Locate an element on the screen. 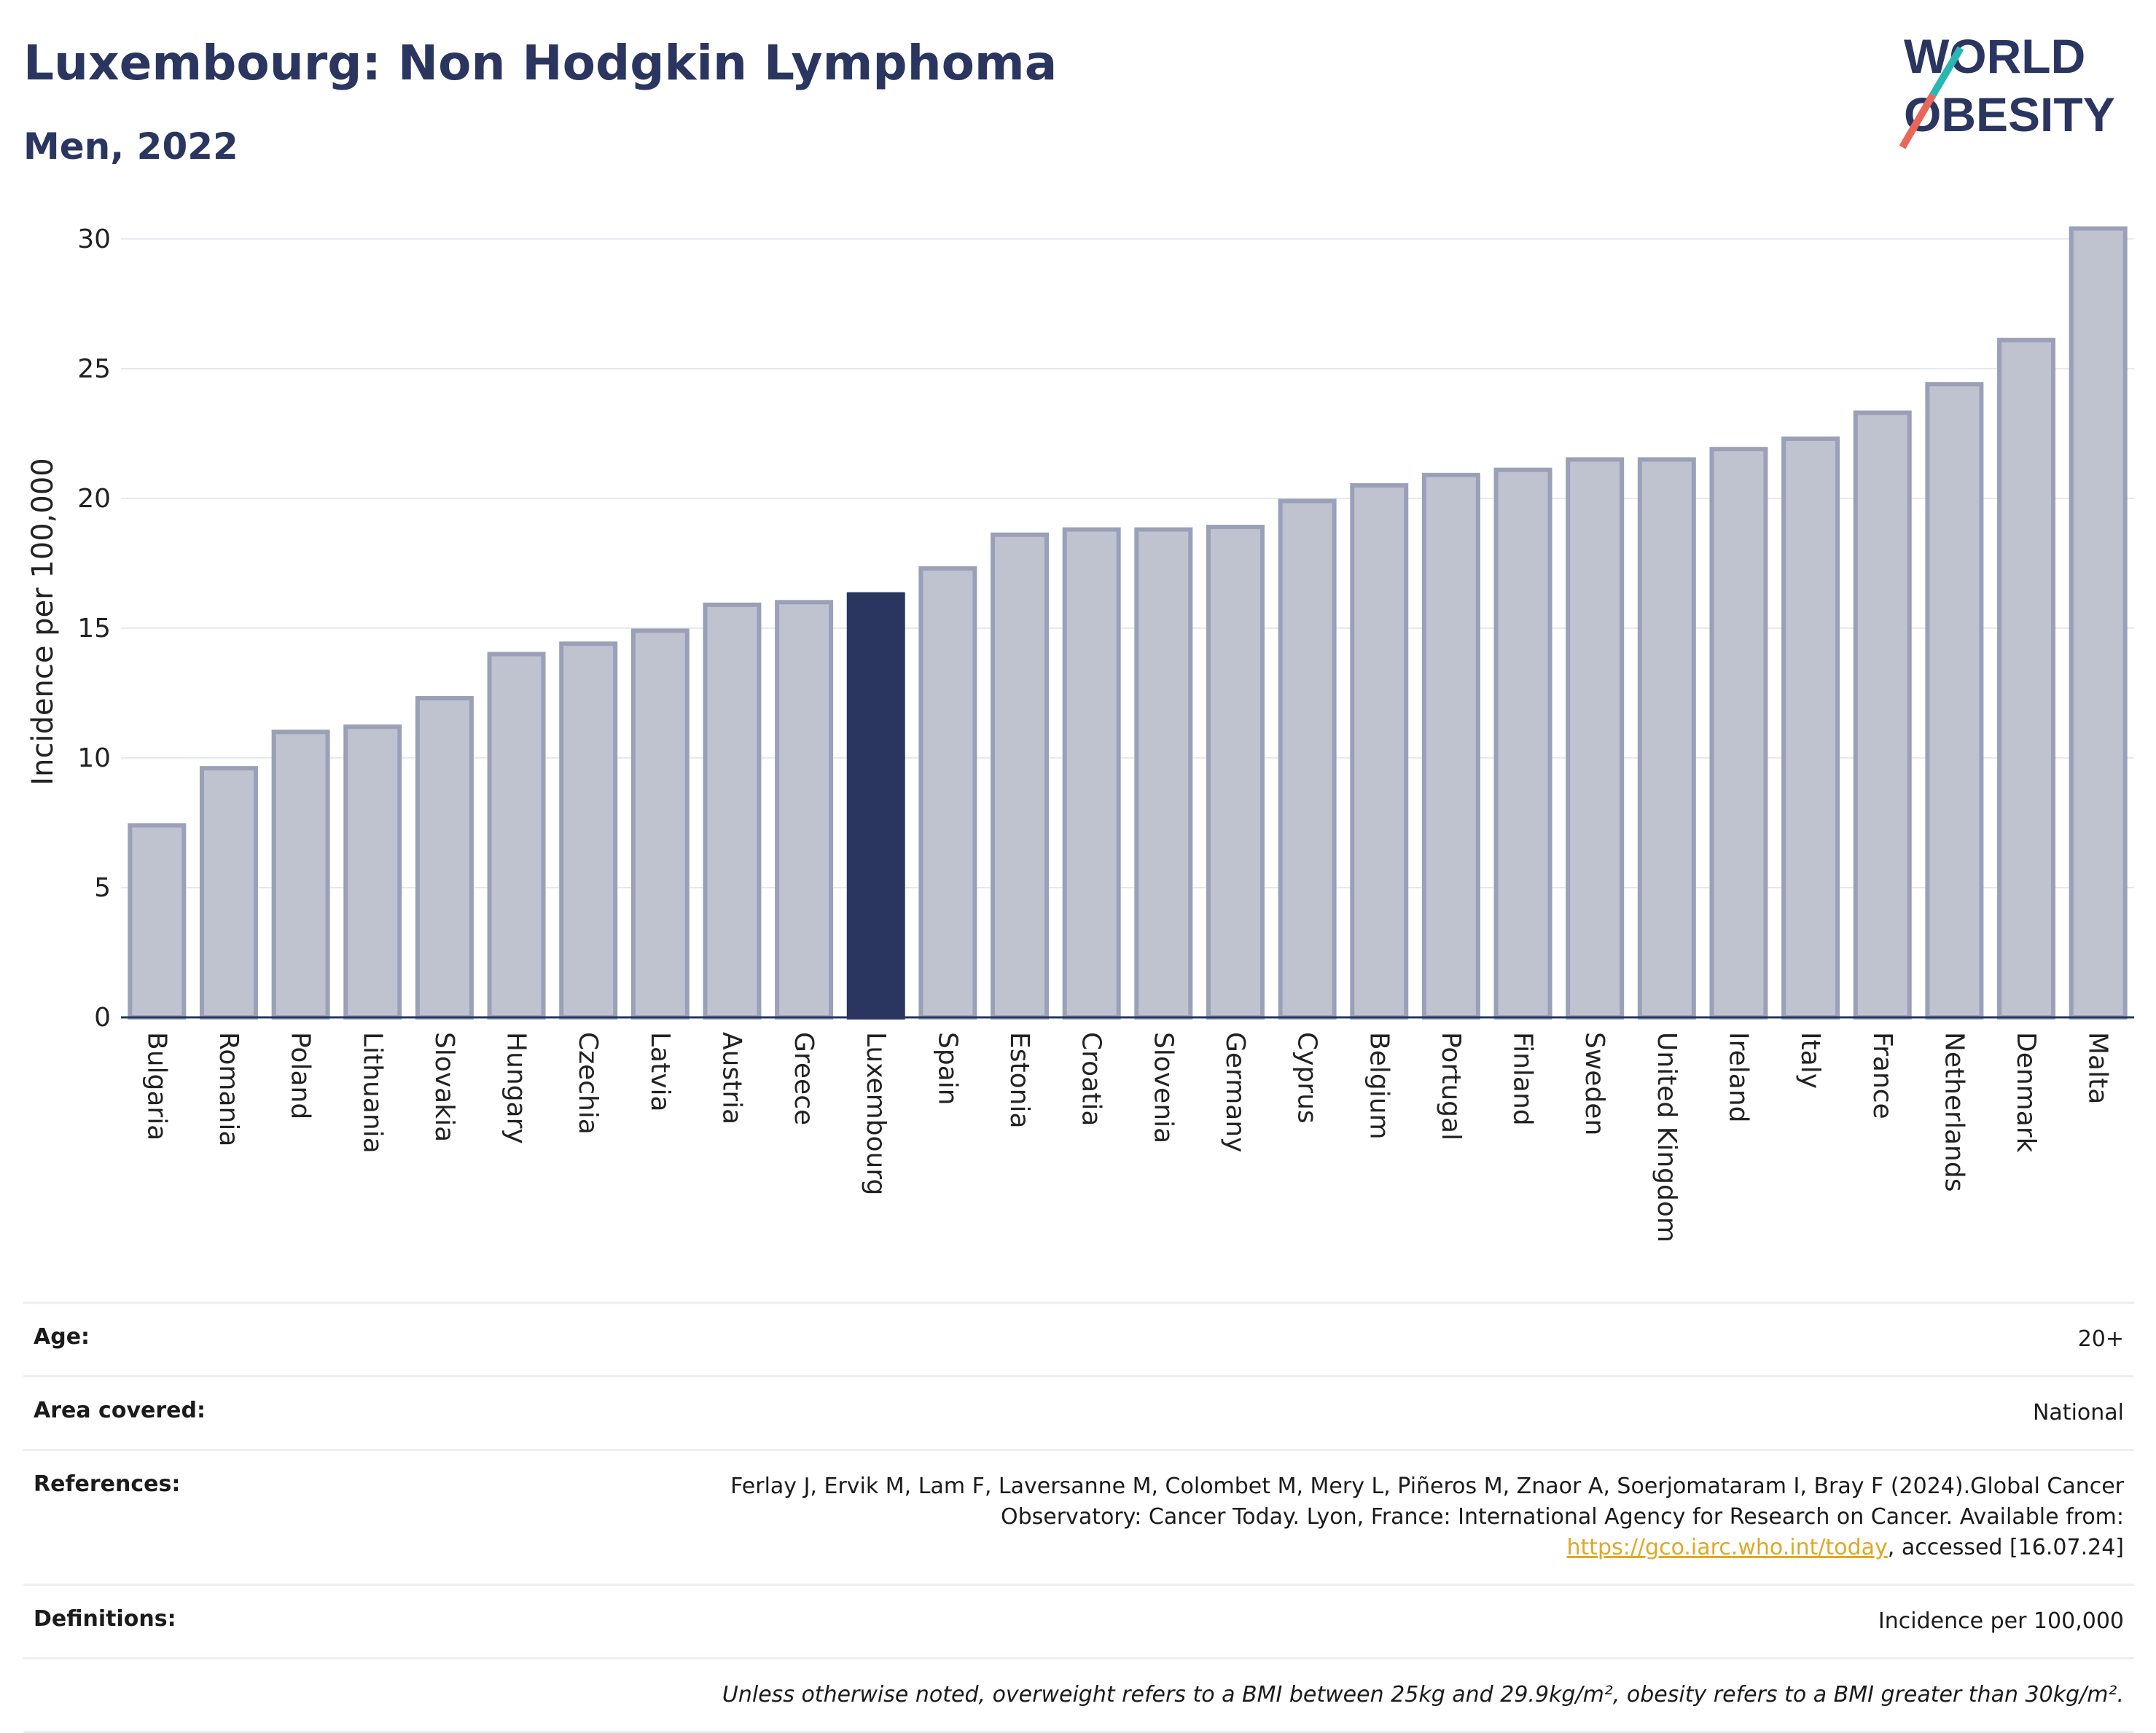 This screenshot has width=2156, height=1733. y-tick-label: 0 is located at coordinates (102, 1018).